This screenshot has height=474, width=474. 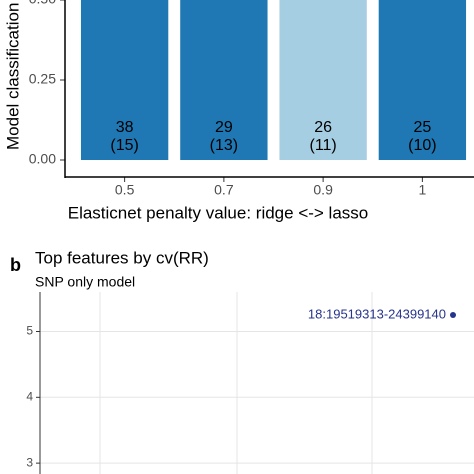 What do you see at coordinates (125, 190) in the screenshot?
I see `x-tick-label: 0.5` at bounding box center [125, 190].